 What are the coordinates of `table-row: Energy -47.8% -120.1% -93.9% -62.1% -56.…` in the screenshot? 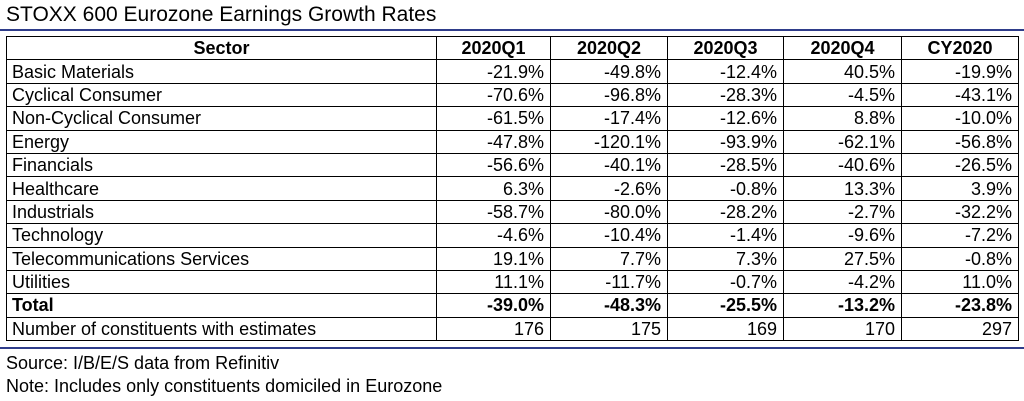 It's located at (512, 141).